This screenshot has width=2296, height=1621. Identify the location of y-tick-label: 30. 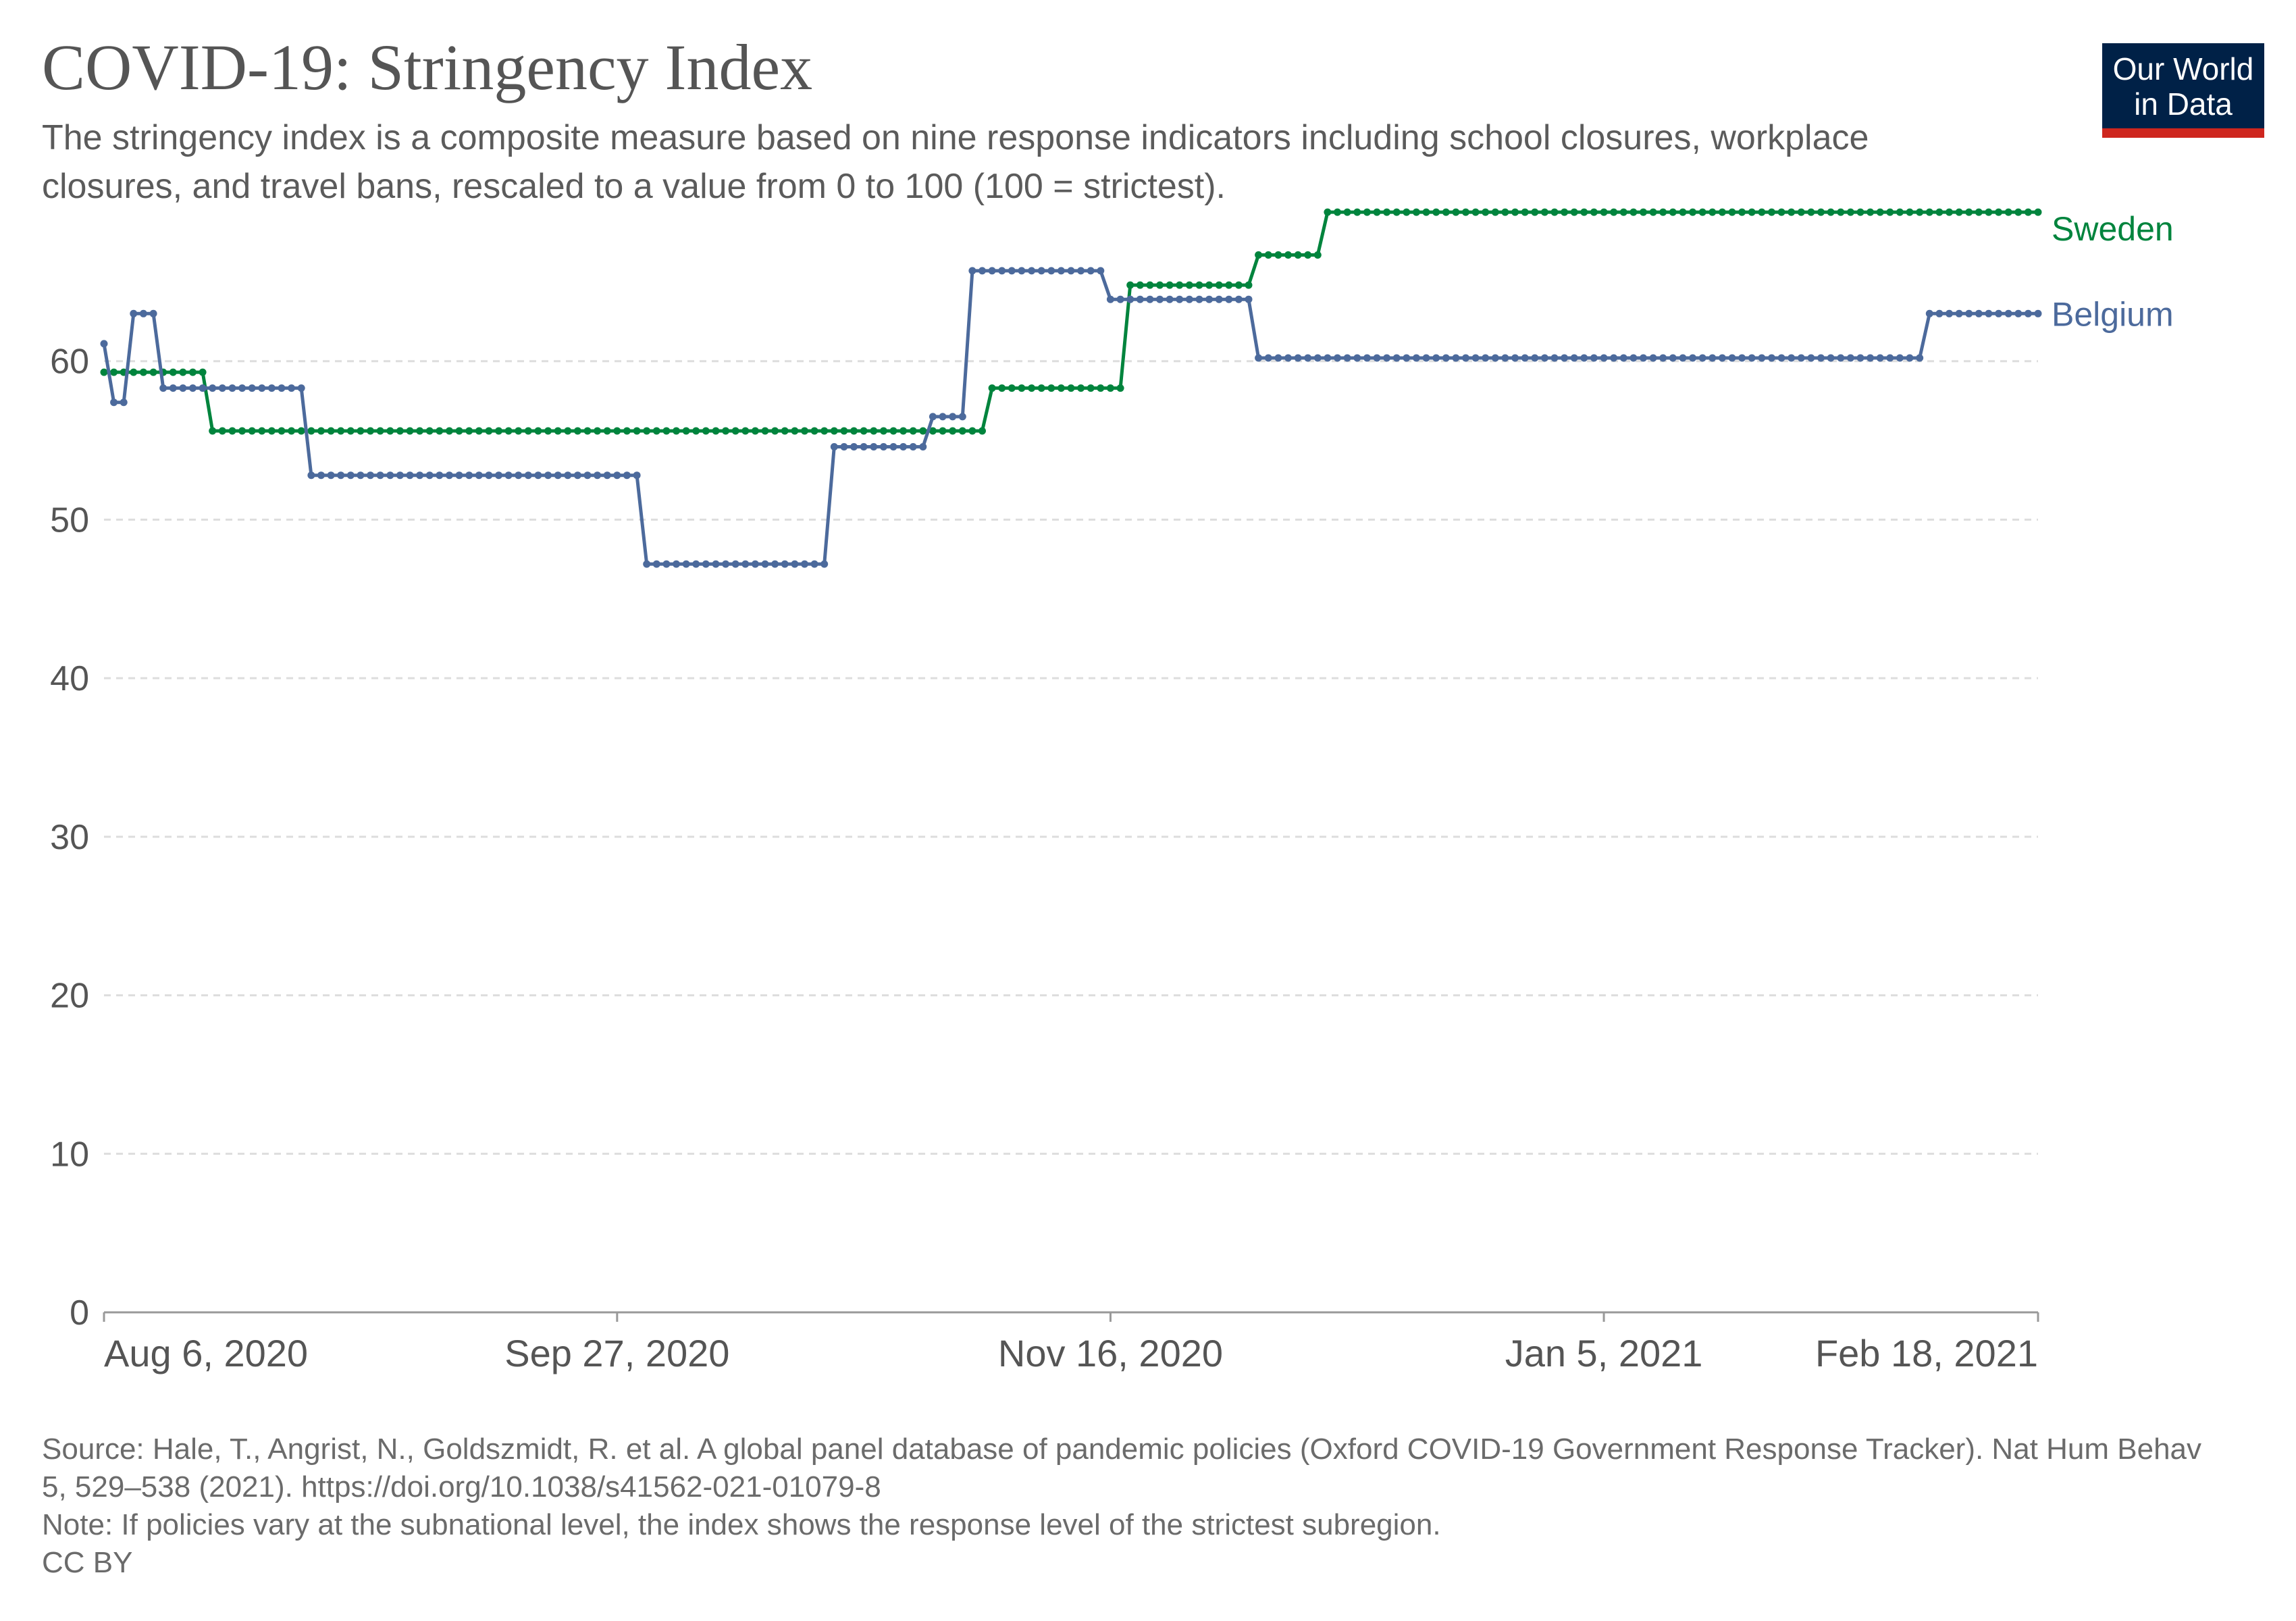
(69, 837).